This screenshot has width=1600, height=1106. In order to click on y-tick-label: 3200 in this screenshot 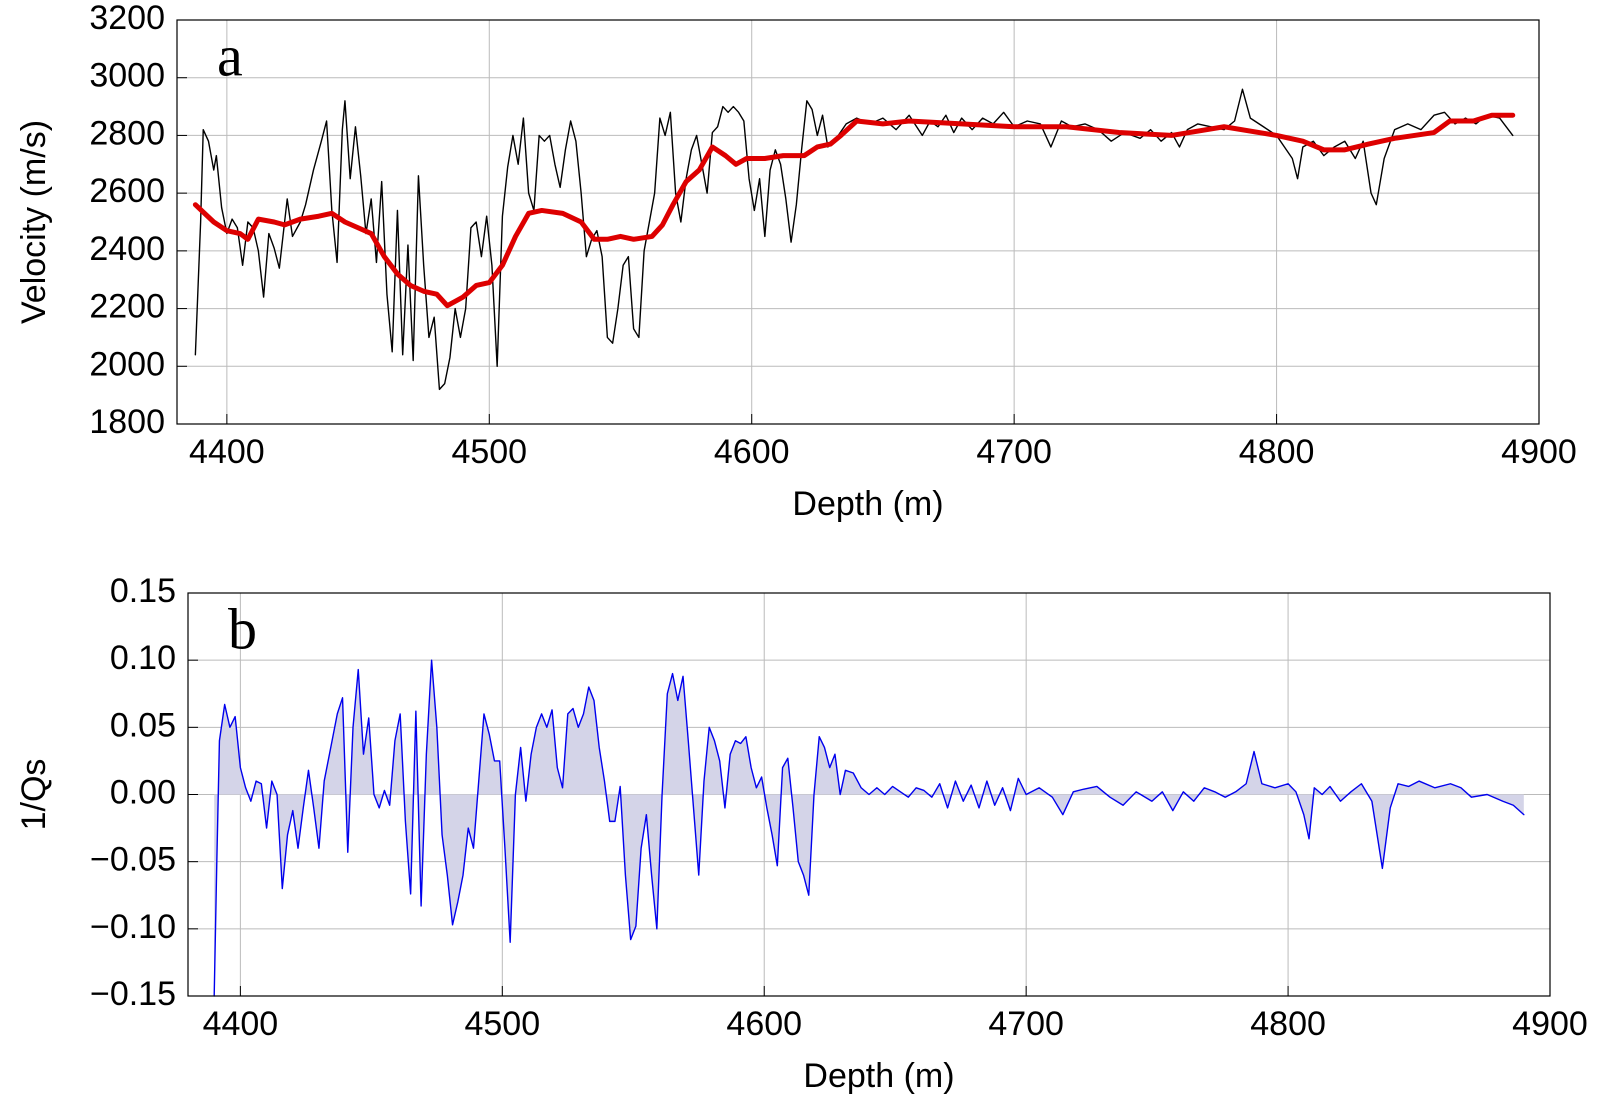, I will do `click(127, 18)`.